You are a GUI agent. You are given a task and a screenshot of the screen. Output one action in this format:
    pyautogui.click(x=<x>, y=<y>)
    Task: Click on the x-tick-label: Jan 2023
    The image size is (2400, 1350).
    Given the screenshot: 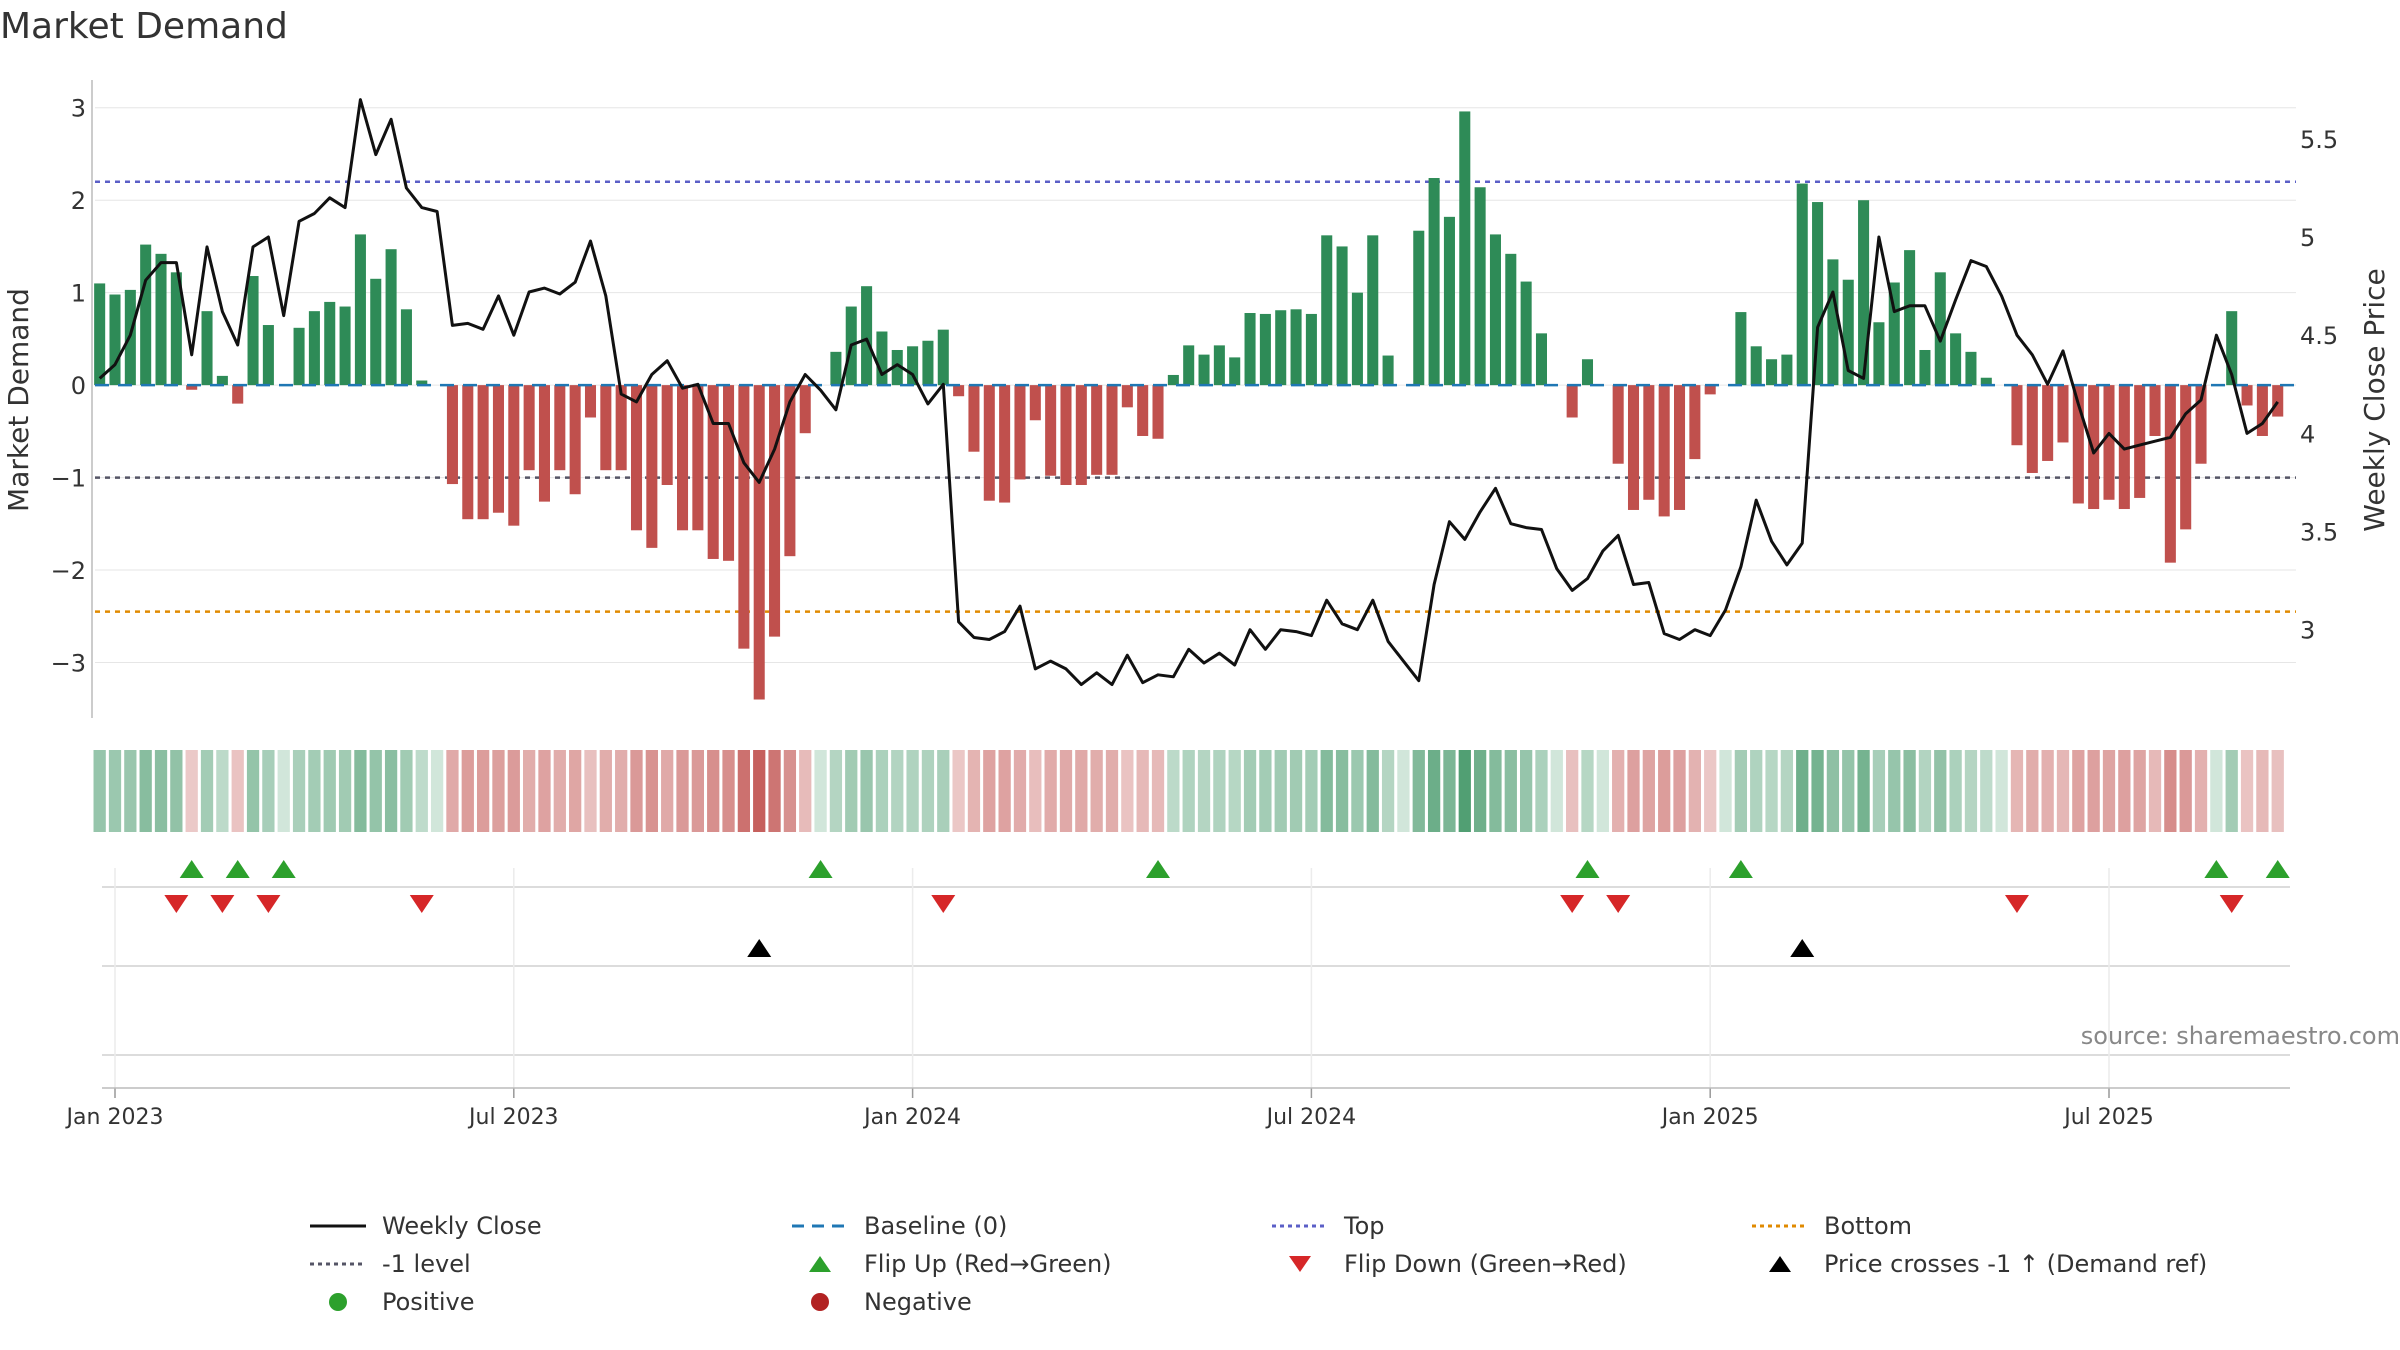 What is the action you would take?
    pyautogui.click(x=114, y=1117)
    